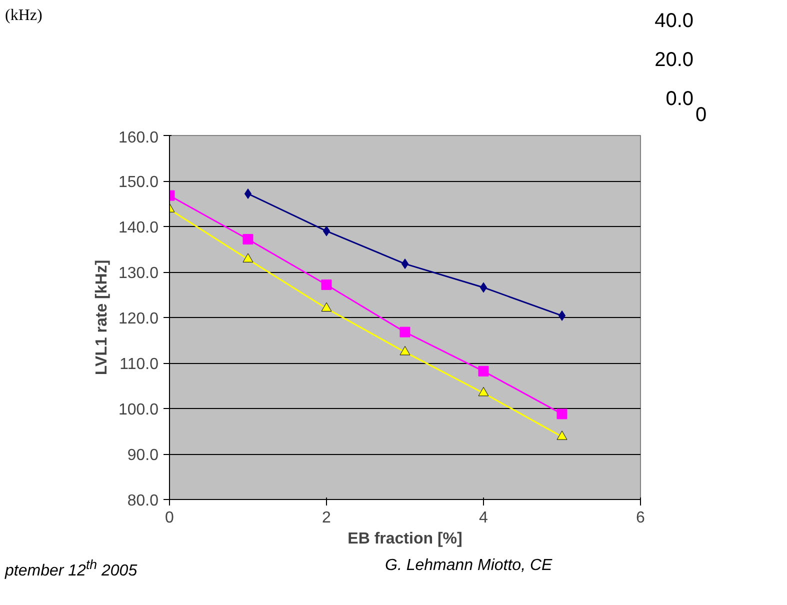 The height and width of the screenshot is (605, 787). I want to click on y-tick-label: 90.0, so click(143, 455).